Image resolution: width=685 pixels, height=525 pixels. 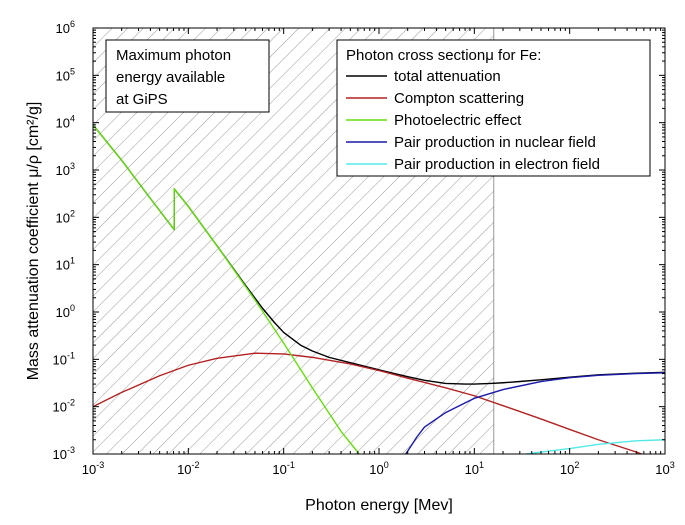 What do you see at coordinates (459, 98) in the screenshot?
I see `legend-label: Compton scattering` at bounding box center [459, 98].